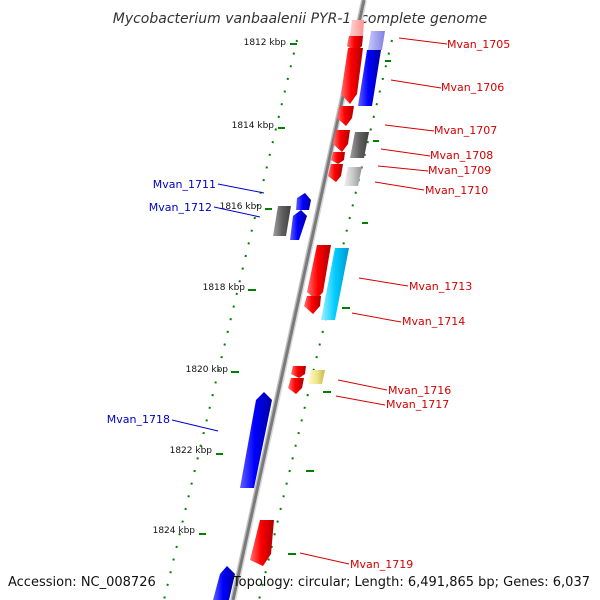  What do you see at coordinates (459, 170) in the screenshot?
I see `gene-label: Mvan_1709` at bounding box center [459, 170].